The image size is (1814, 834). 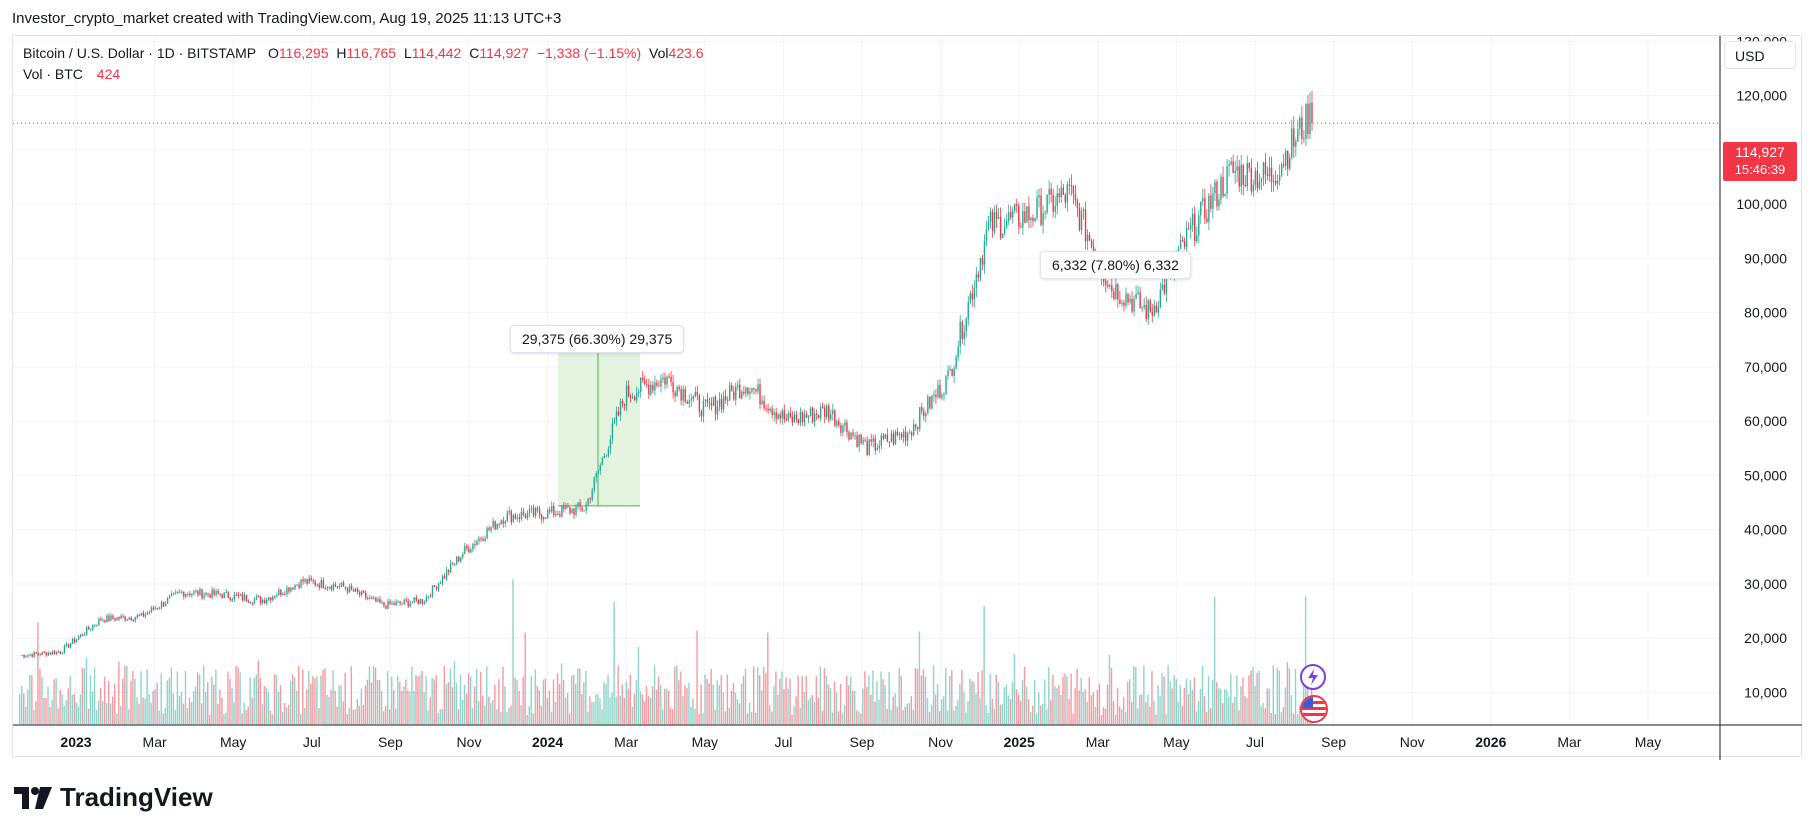 What do you see at coordinates (659, 53) in the screenshot?
I see `vol-label: Vol` at bounding box center [659, 53].